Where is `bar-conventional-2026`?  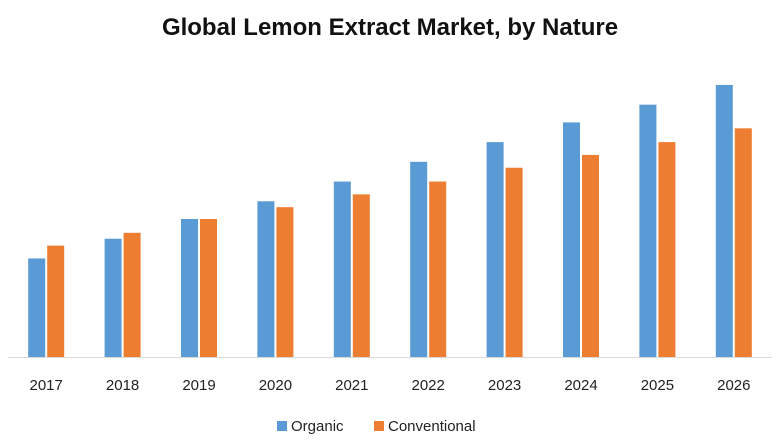 bar-conventional-2026 is located at coordinates (743, 242).